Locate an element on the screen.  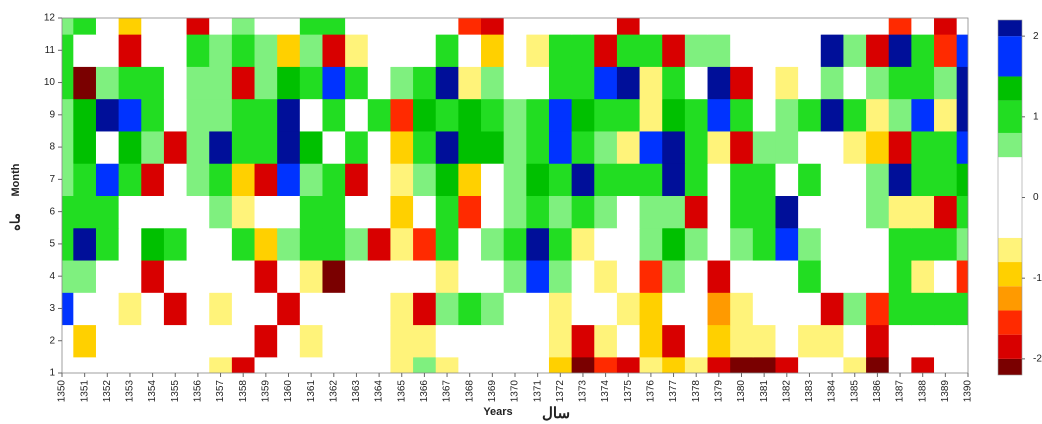
y-tick-label: 2 is located at coordinates (52, 340).